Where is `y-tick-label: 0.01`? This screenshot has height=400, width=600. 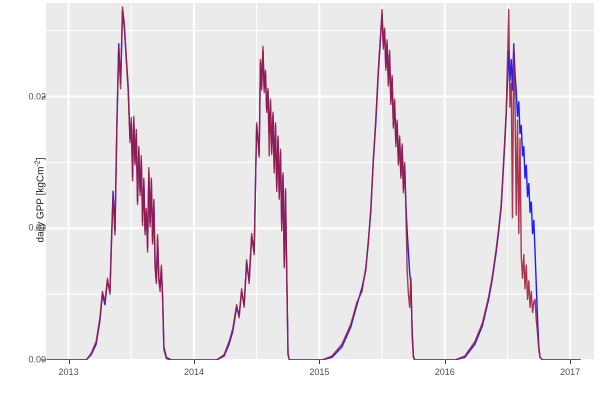
y-tick-label: 0.01 is located at coordinates (37, 227).